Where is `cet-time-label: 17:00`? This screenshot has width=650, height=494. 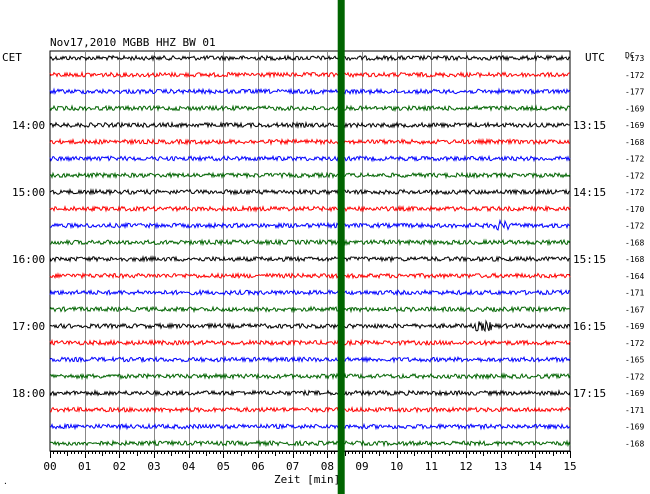 cet-time-label: 17:00 is located at coordinates (28, 326).